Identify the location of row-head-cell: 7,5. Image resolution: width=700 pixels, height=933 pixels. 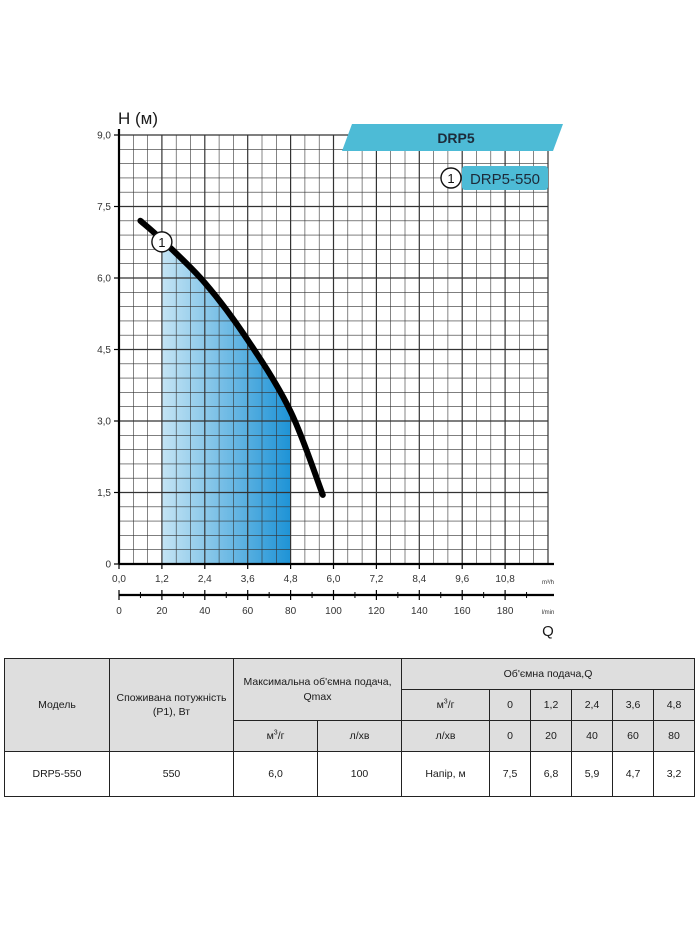
(510, 774).